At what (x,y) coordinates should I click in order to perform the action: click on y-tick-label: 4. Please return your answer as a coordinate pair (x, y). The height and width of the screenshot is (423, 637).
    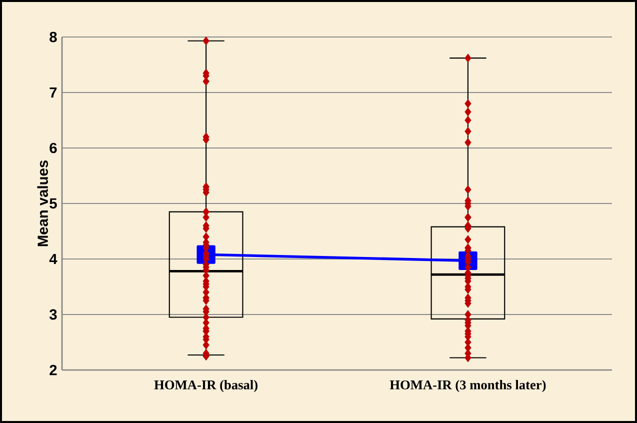
    Looking at the image, I should click on (53, 259).